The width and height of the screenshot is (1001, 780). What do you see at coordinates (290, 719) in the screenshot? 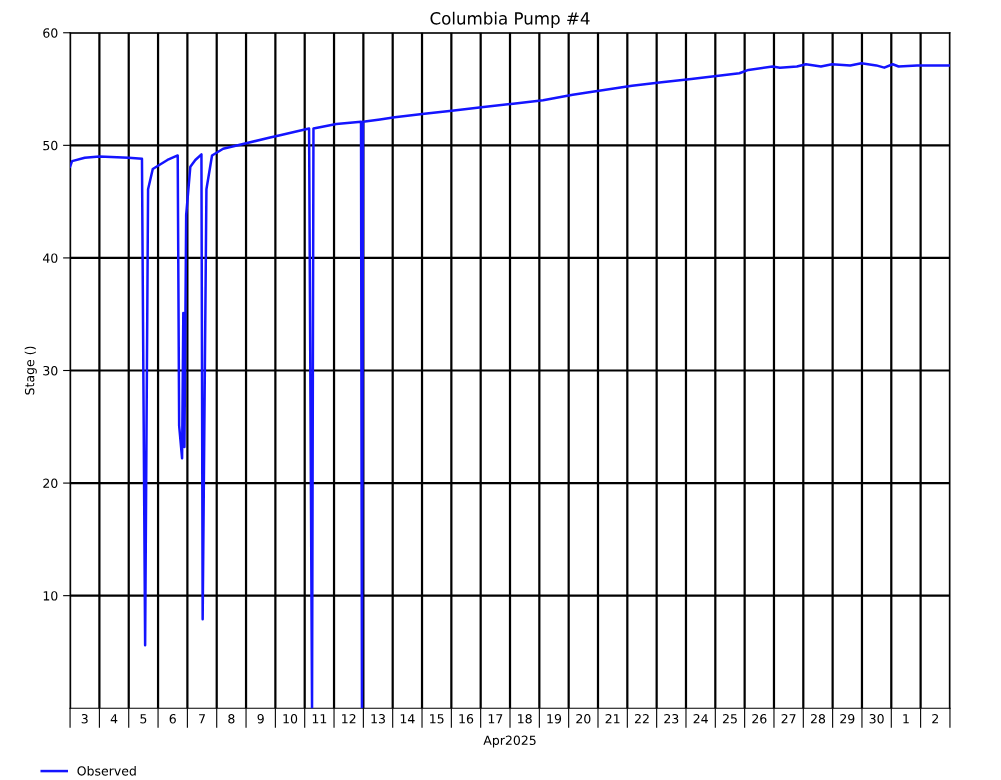
I see `x-tick-label: 10` at bounding box center [290, 719].